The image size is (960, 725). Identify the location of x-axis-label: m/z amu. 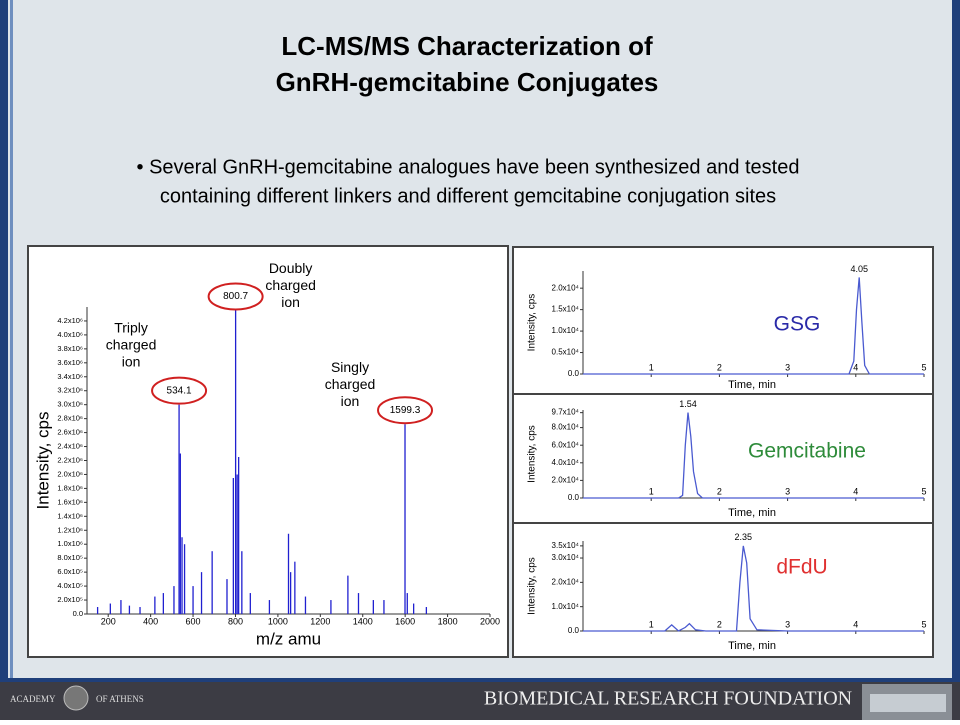
(288, 638).